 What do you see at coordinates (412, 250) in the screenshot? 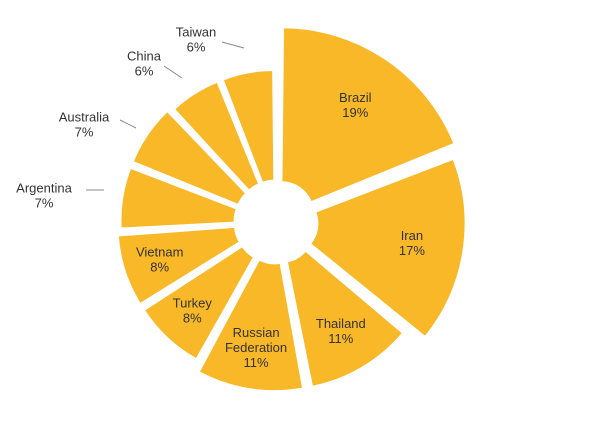
I see `slice-percent-iran: 17%` at bounding box center [412, 250].